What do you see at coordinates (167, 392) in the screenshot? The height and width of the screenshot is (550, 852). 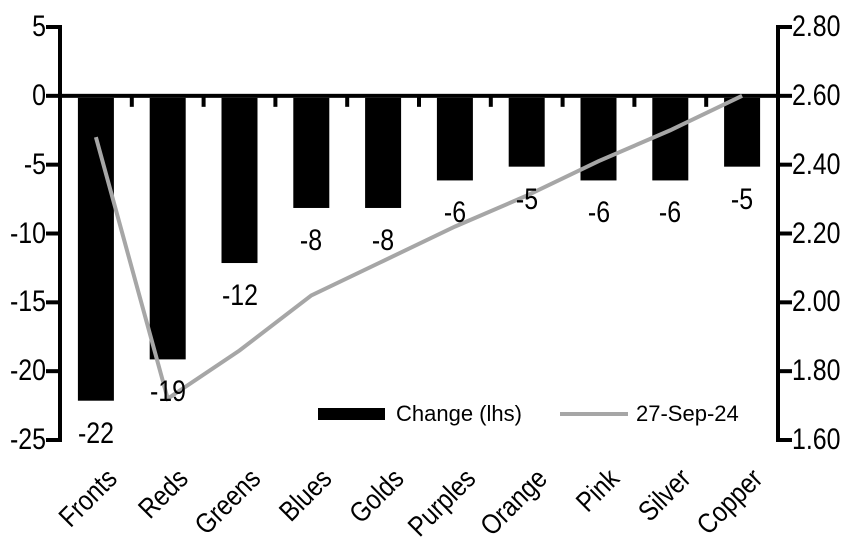 I see `bar-data-label: -19` at bounding box center [167, 392].